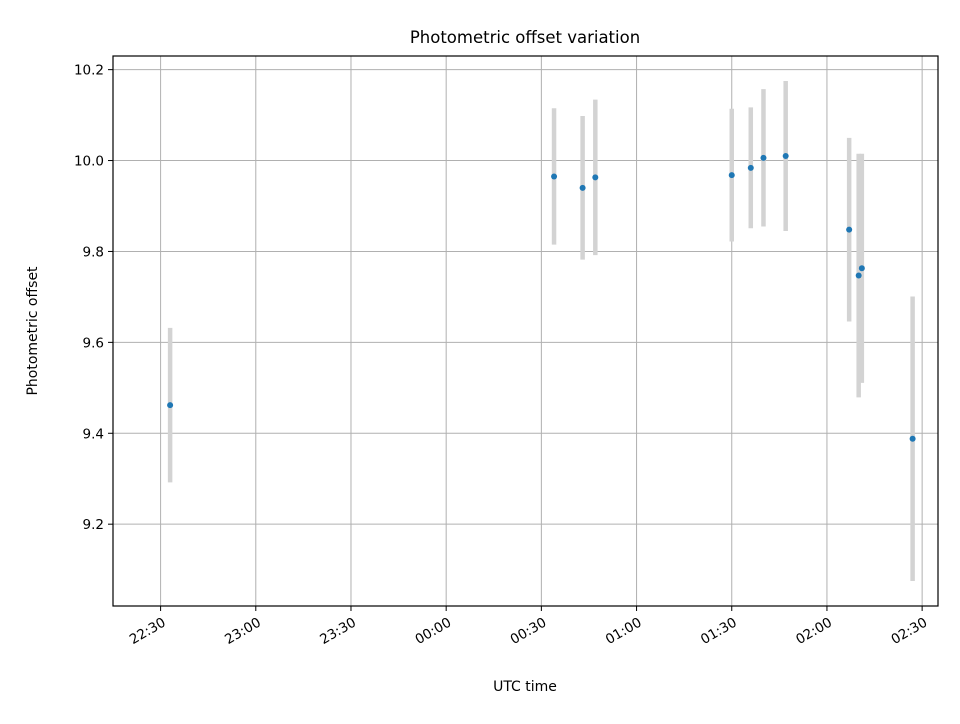 The image size is (960, 724). I want to click on x-tick-label: 23:00, so click(243, 631).